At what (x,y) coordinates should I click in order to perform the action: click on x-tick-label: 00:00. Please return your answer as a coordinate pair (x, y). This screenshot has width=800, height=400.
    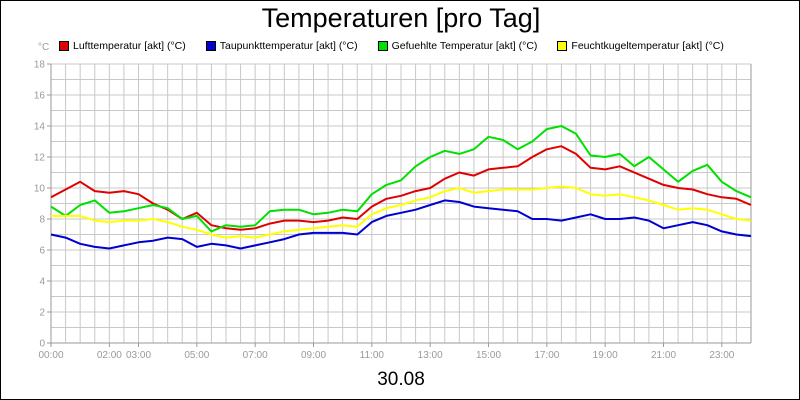
    Looking at the image, I should click on (50, 355).